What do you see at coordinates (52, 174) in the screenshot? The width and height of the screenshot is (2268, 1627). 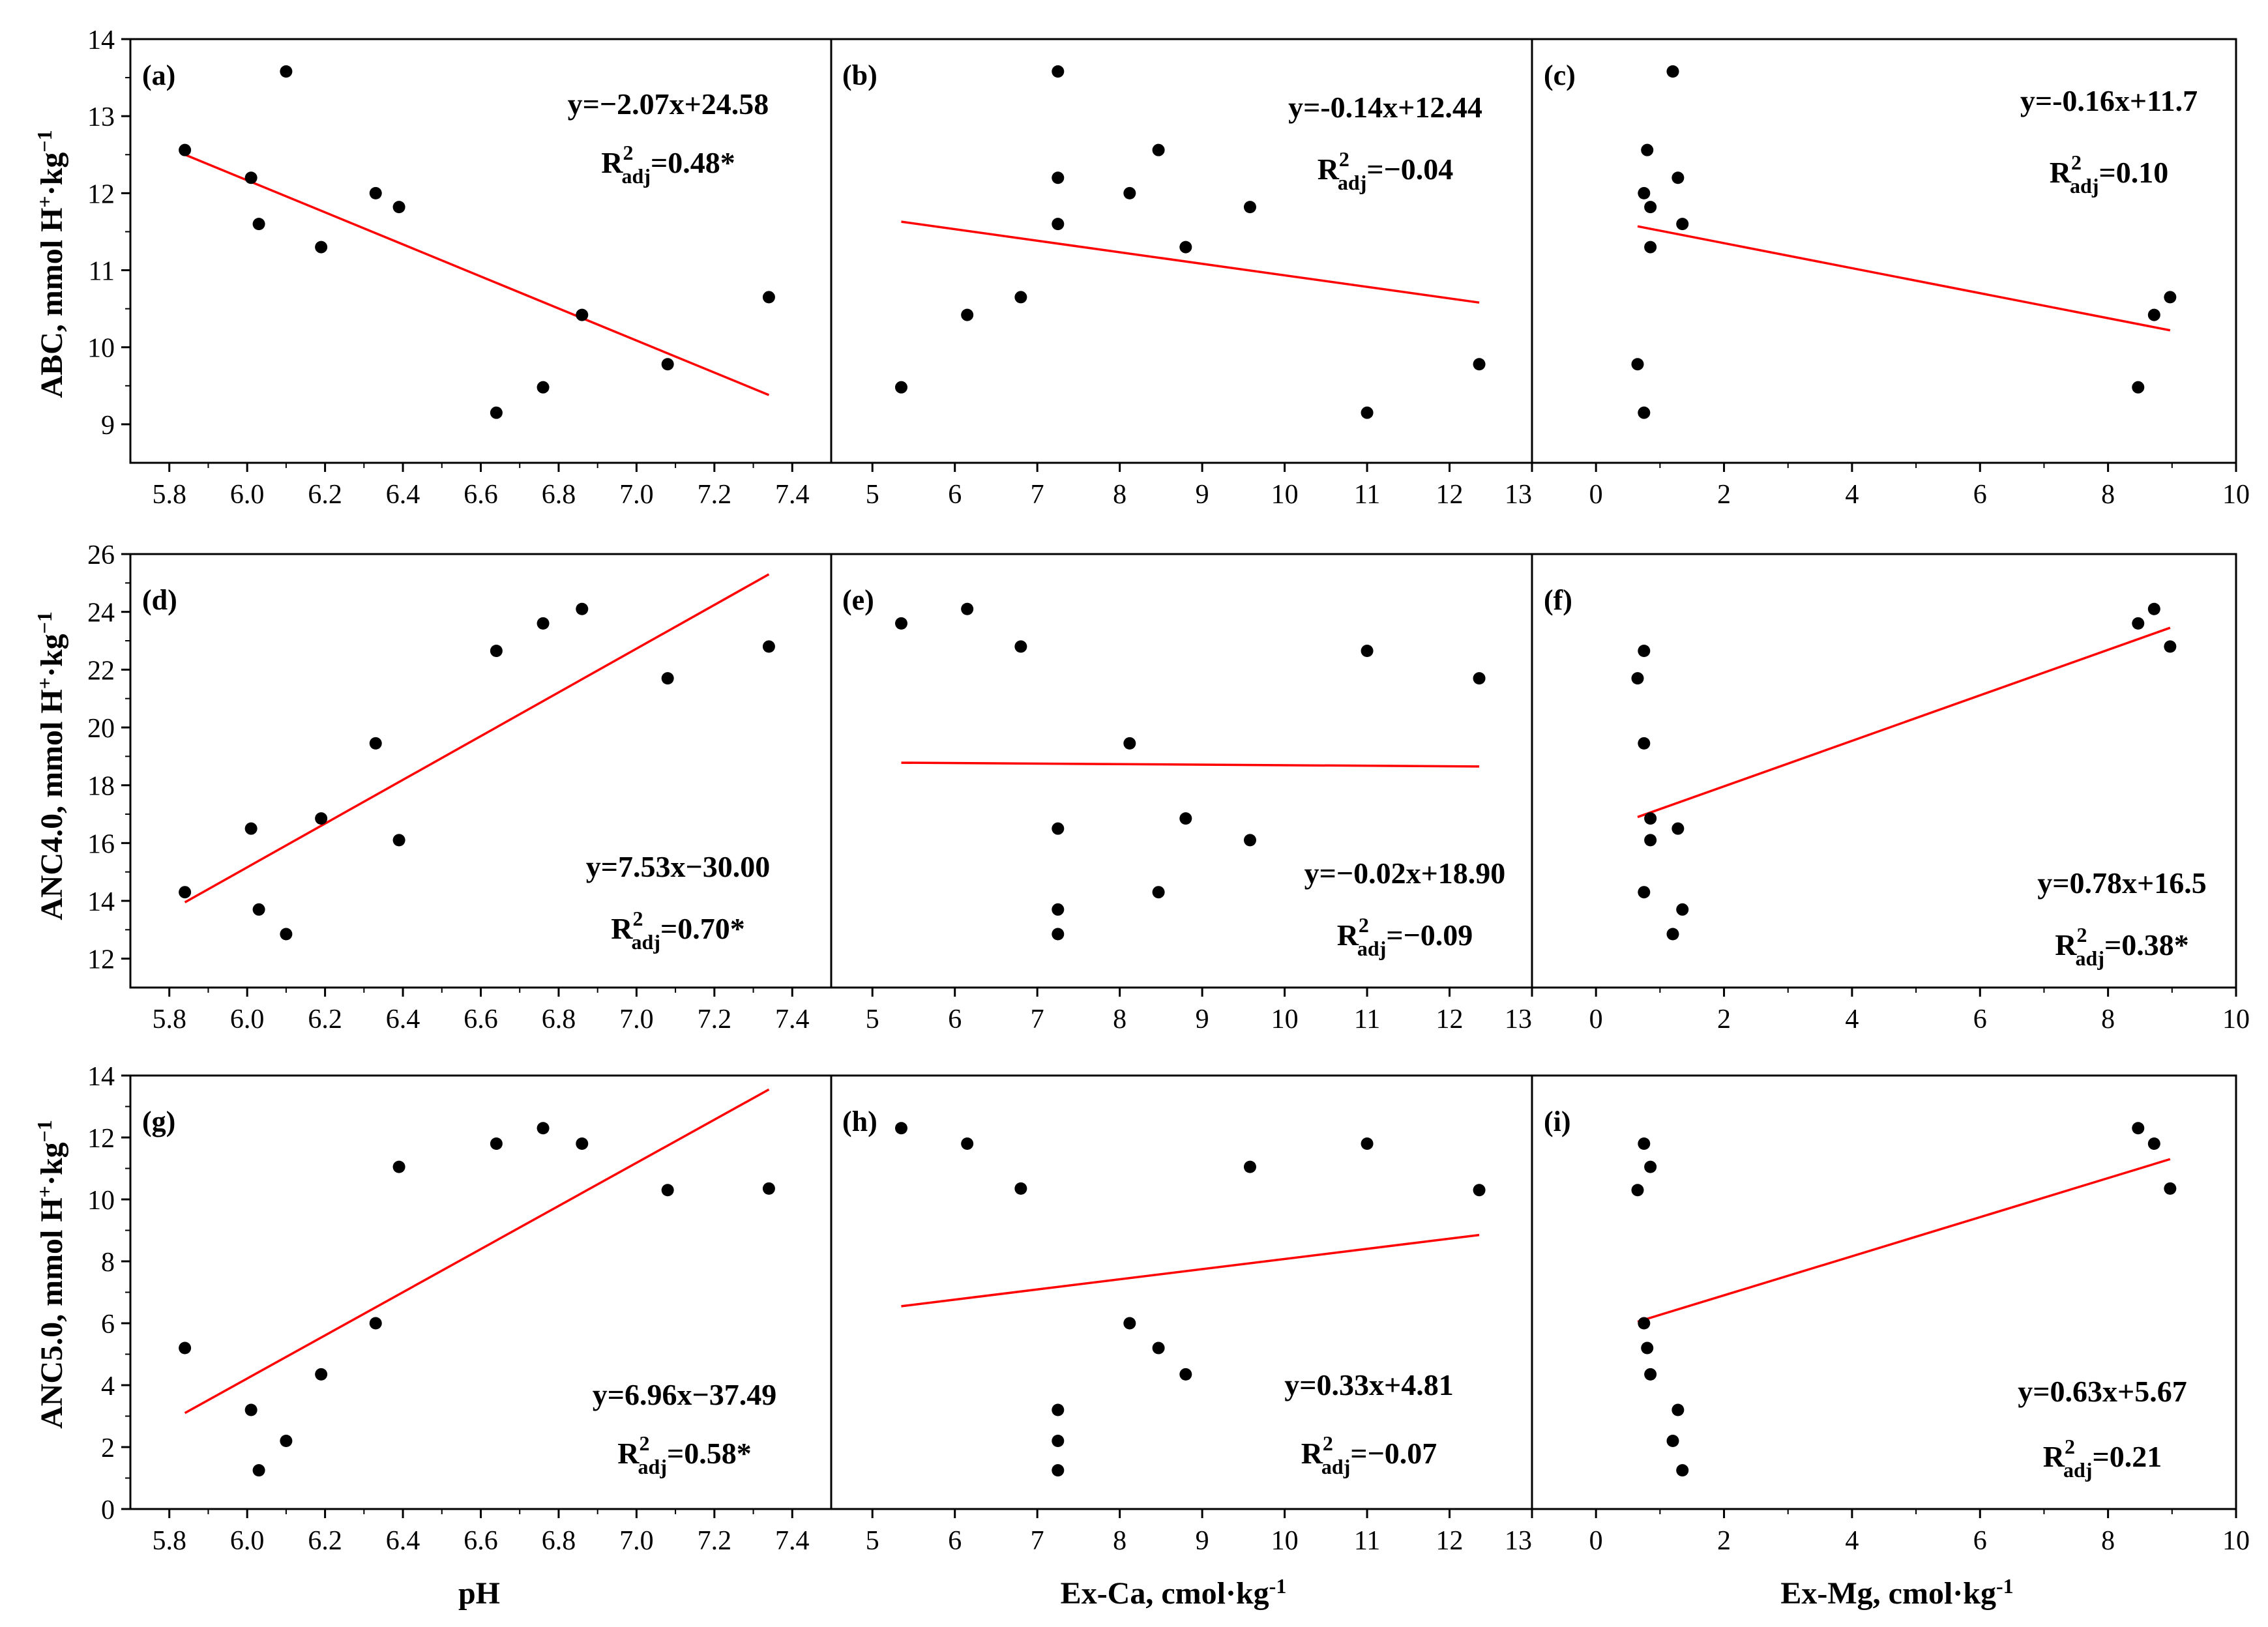 I see `y-title-abc-mid: ·kg` at bounding box center [52, 174].